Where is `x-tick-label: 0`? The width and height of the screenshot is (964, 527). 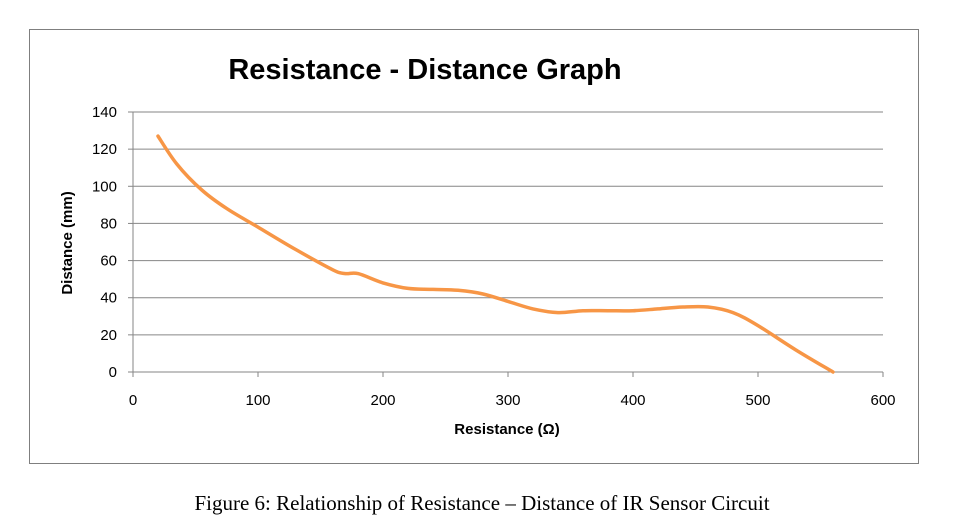
x-tick-label: 0 is located at coordinates (133, 400).